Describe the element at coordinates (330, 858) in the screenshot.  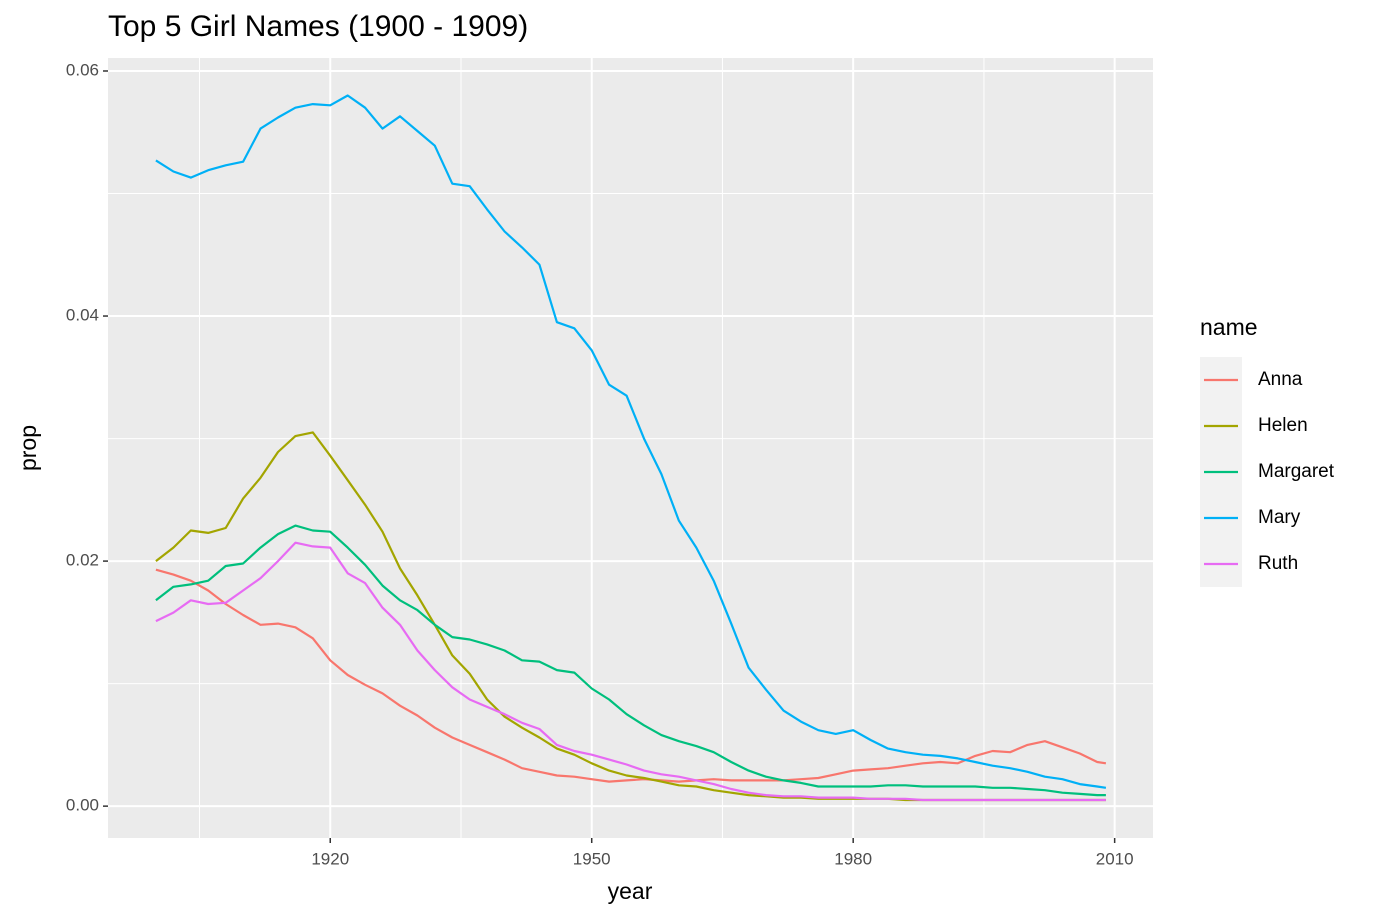
I see `x-tick-label: 1920` at that location.